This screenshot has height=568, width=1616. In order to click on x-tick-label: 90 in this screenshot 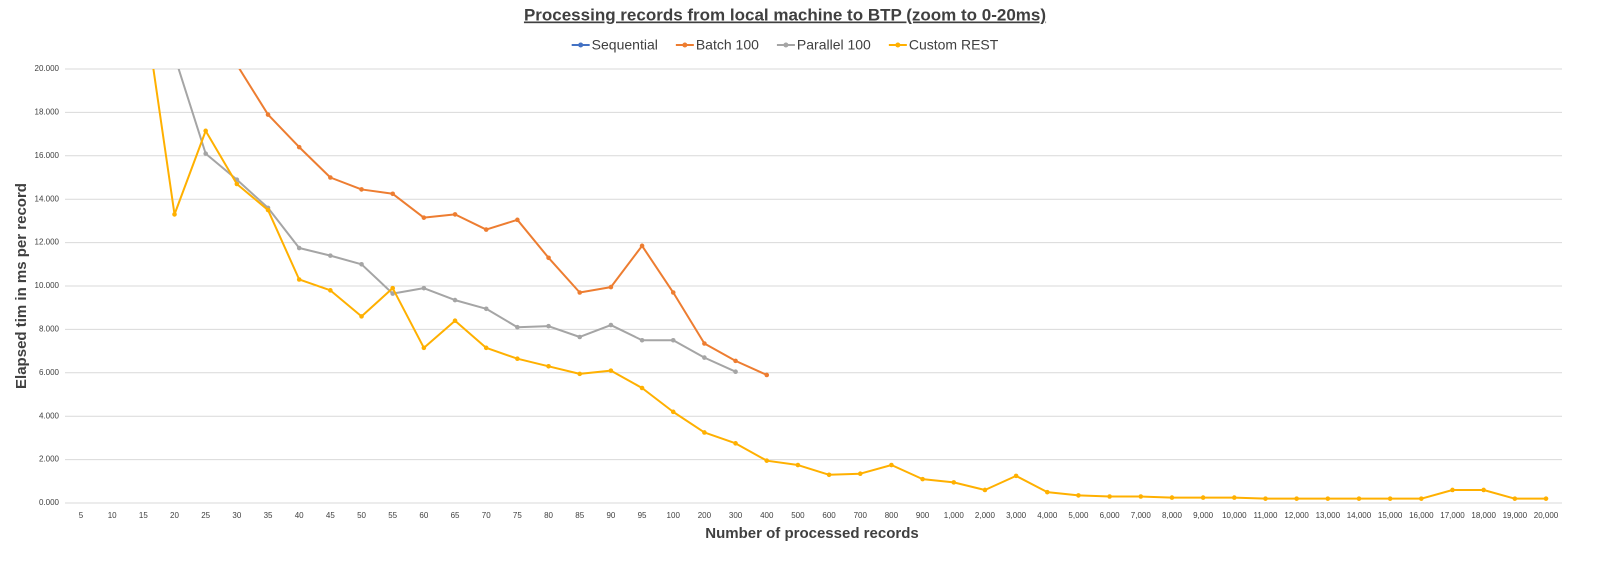, I will do `click(610, 515)`.